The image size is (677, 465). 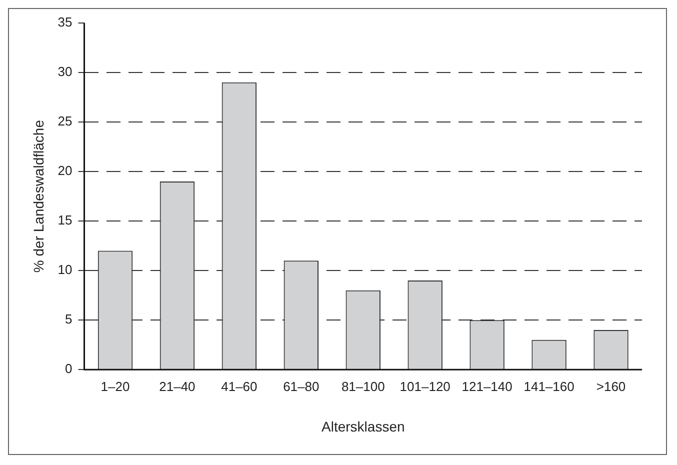 I want to click on y-tick-label: 30, so click(x=65, y=72).